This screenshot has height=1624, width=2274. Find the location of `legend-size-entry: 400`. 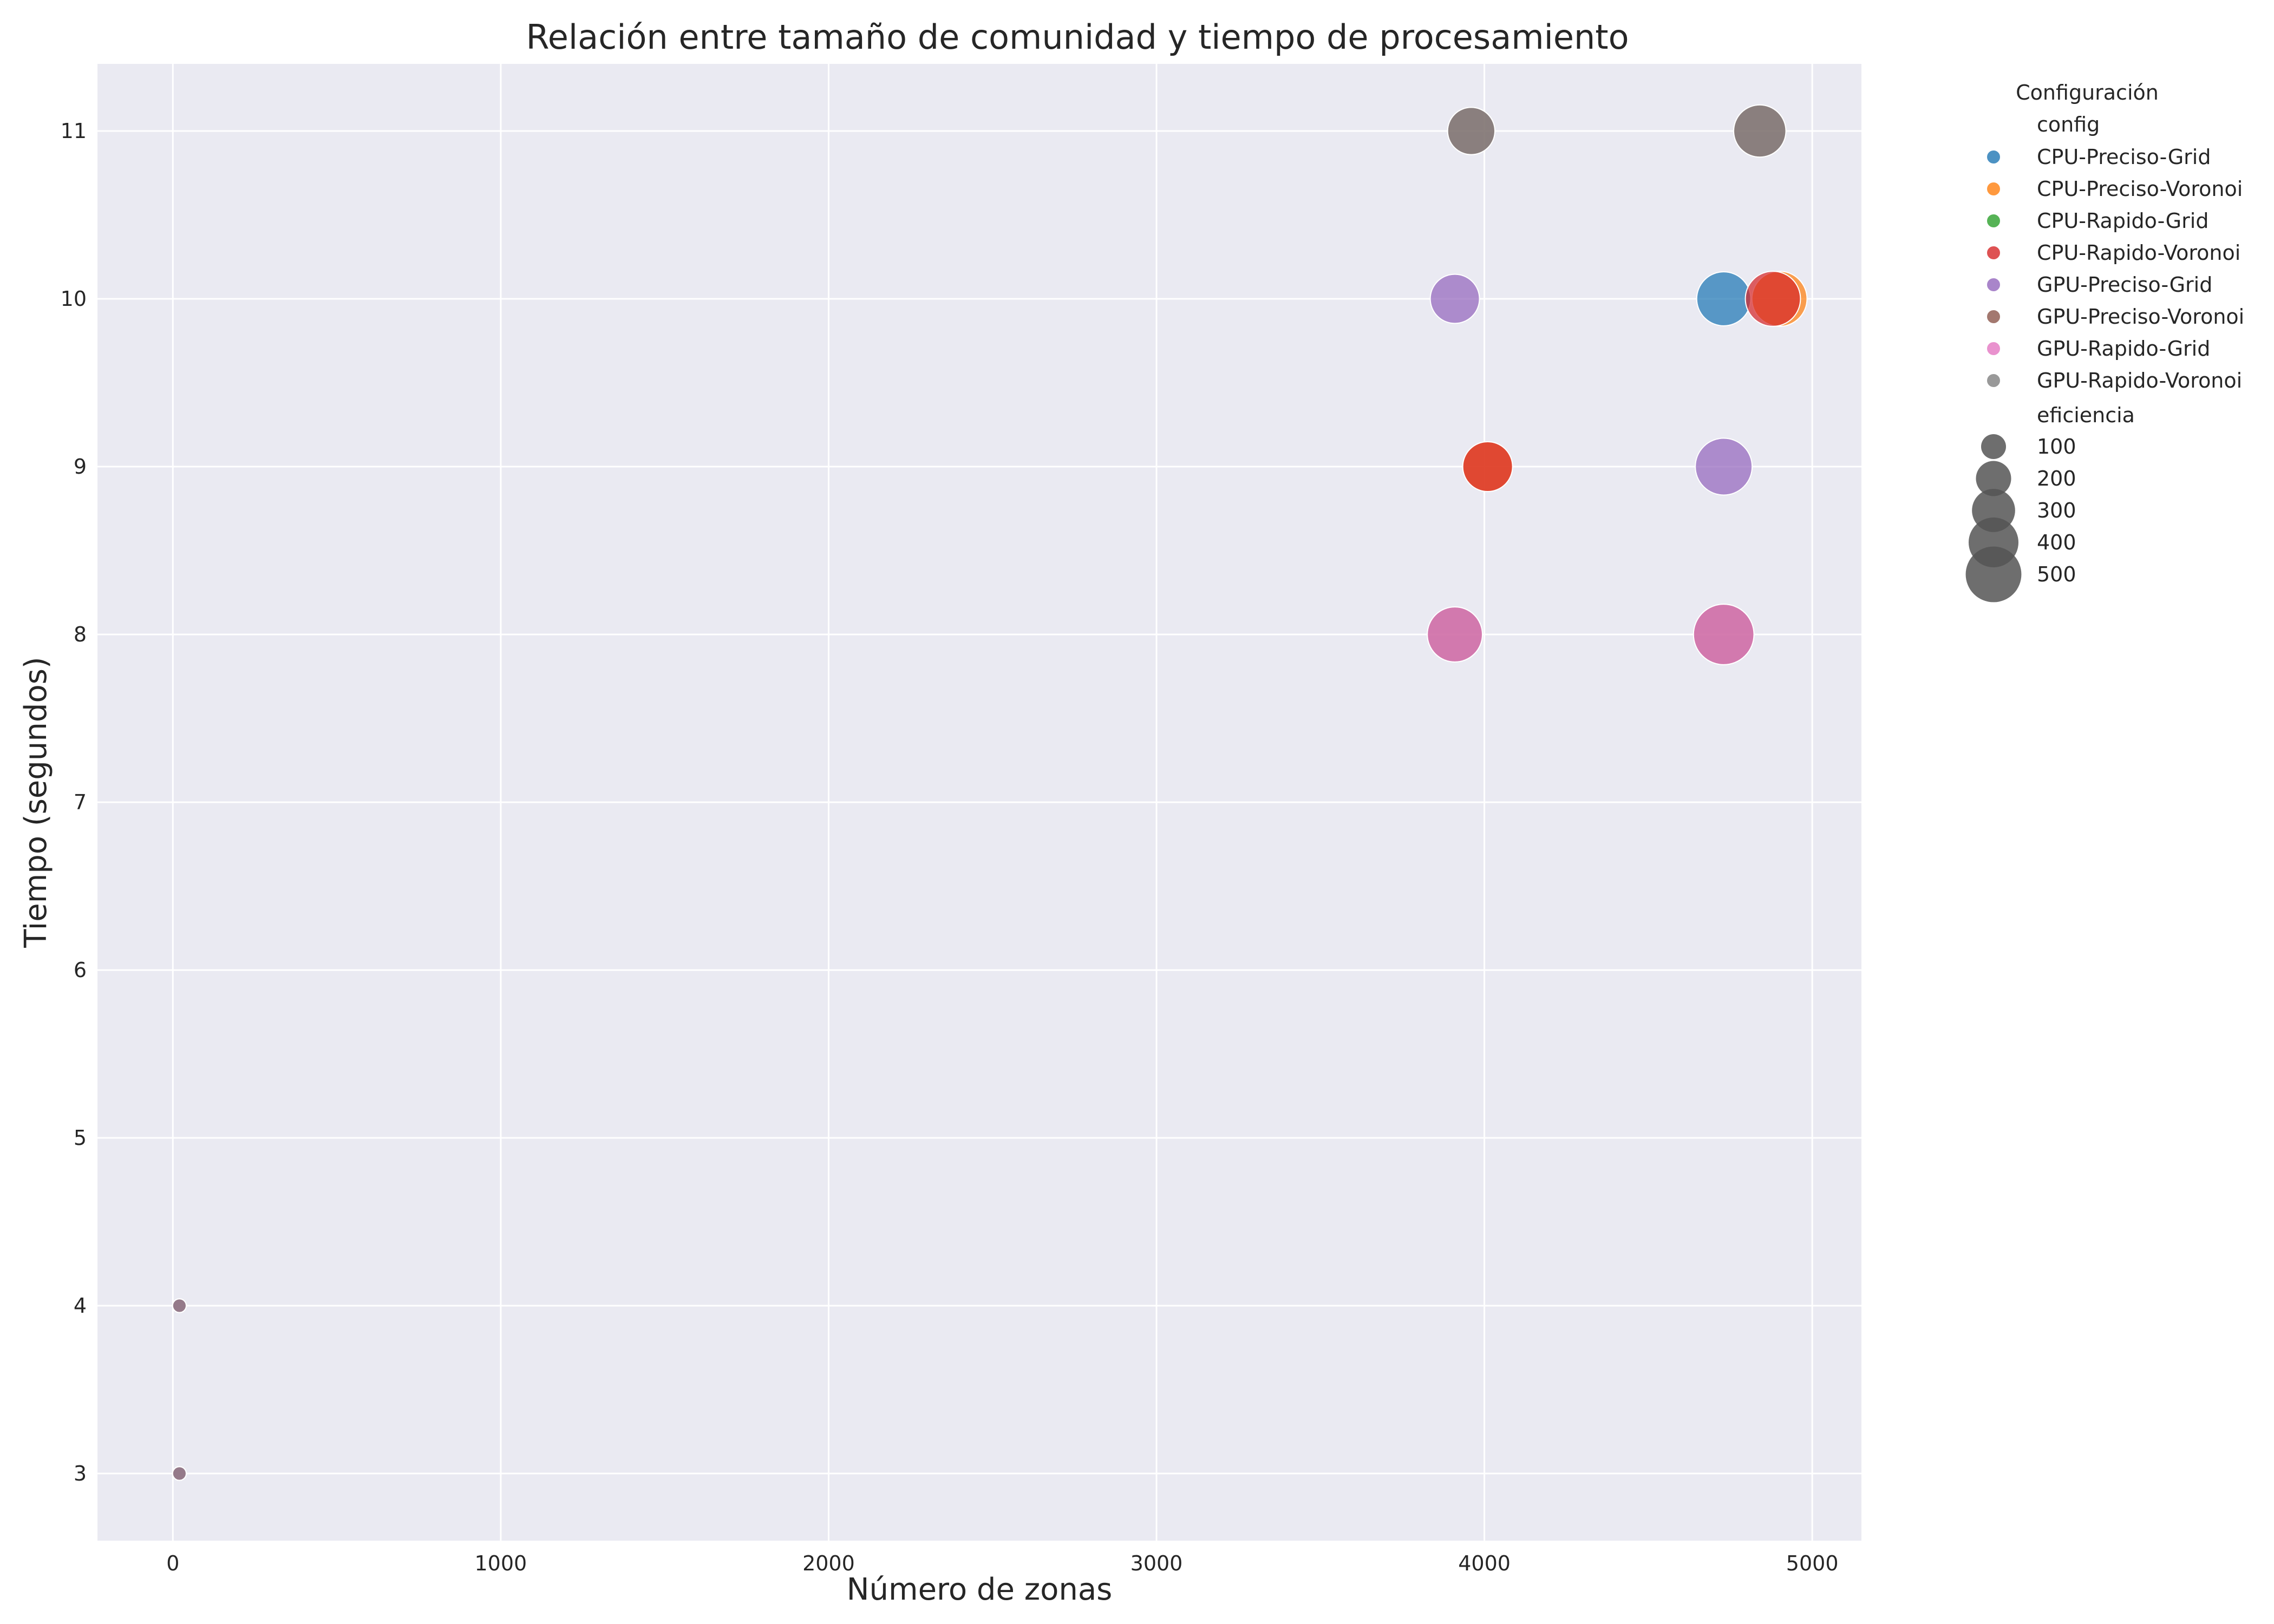

legend-size-entry: 400 is located at coordinates (2057, 542).